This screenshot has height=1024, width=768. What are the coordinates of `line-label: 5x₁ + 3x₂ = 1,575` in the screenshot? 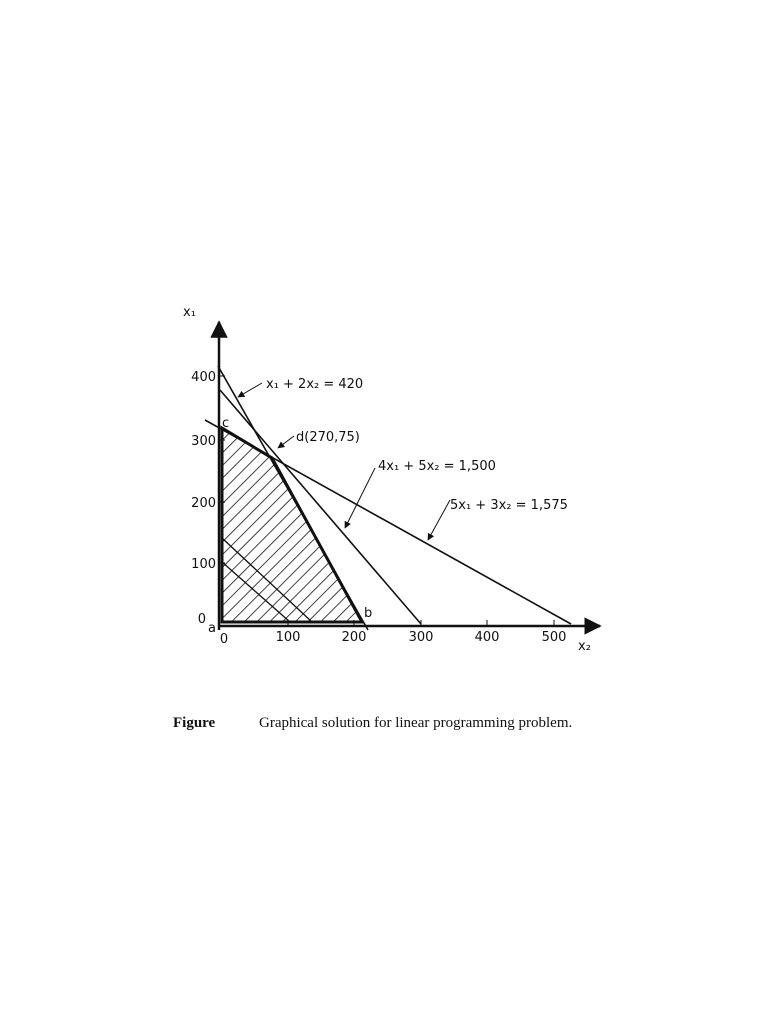 It's located at (509, 505).